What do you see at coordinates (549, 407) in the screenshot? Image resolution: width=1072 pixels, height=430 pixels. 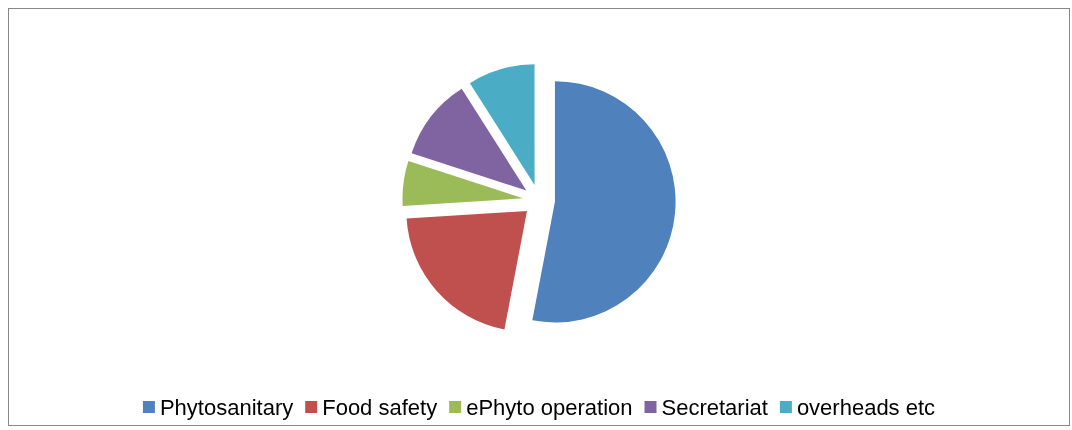 I see `legend-label: ePhyto operation` at bounding box center [549, 407].